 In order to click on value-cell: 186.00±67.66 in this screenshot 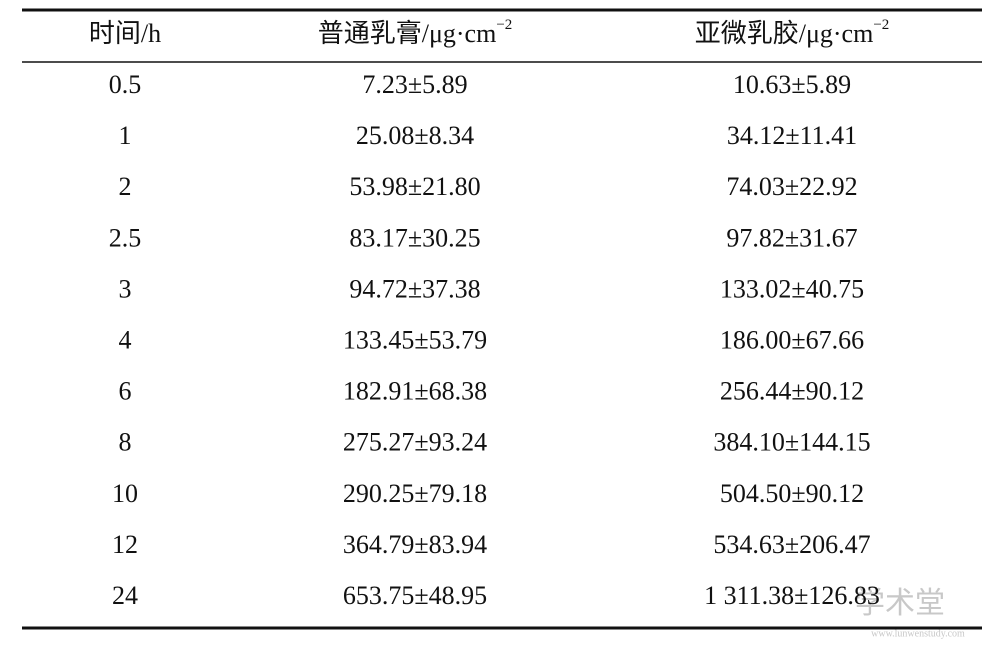, I will do `click(792, 339)`.